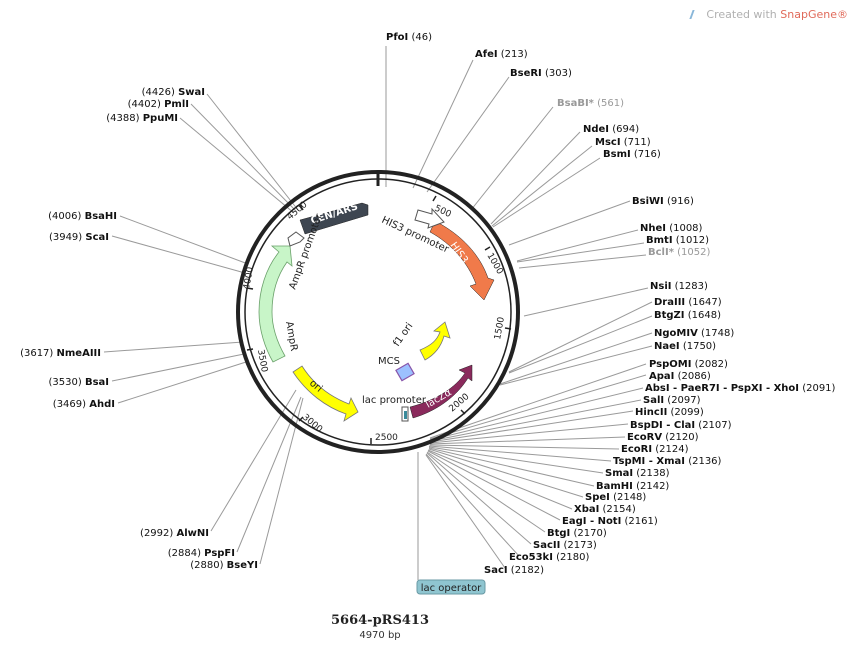 Image resolution: width=860 pixels, height=672 pixels. Describe the element at coordinates (681, 425) in the screenshot. I see `site-bspdi: BspDI - ClaI (2107)` at that location.